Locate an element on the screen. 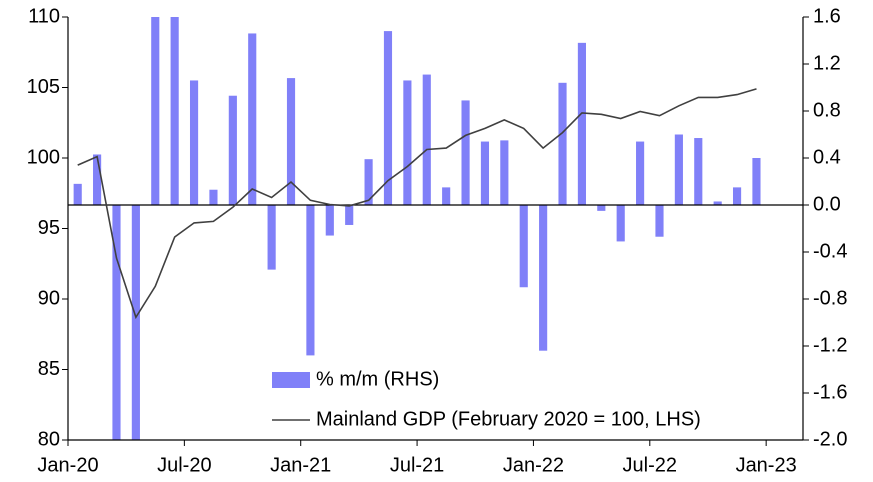 Image resolution: width=873 pixels, height=482 pixels. y-tick-label: 95 is located at coordinates (49, 228).